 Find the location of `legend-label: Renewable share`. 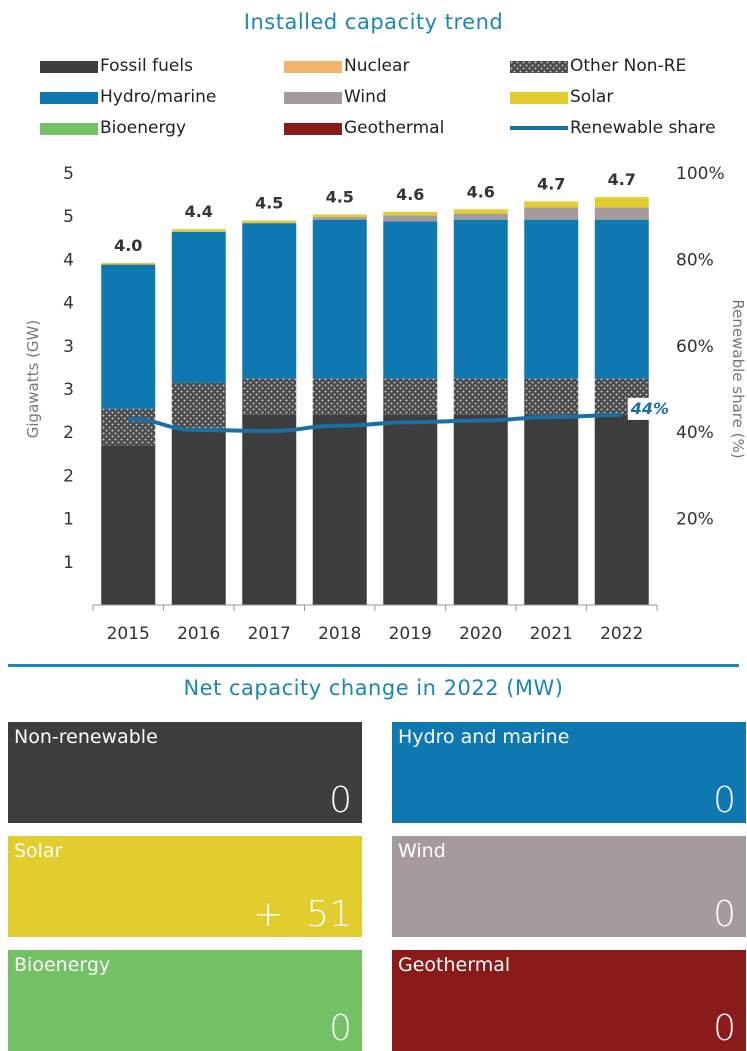

legend-label: Renewable share is located at coordinates (643, 128).